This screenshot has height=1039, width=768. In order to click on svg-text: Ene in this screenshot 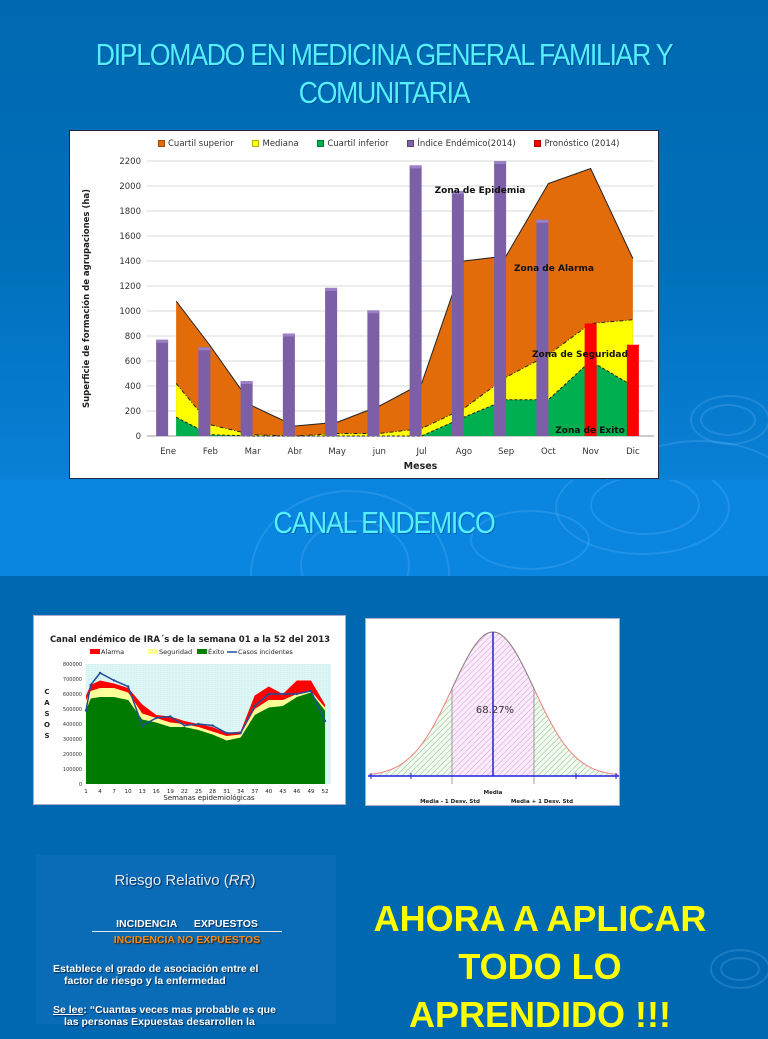, I will do `click(168, 452)`.